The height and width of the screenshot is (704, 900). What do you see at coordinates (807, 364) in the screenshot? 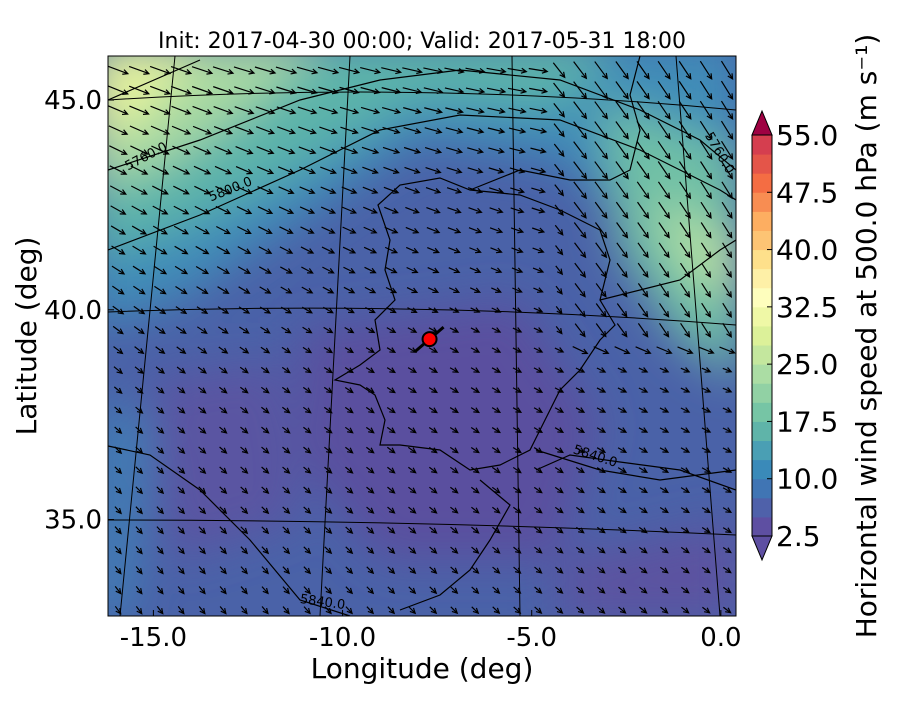
I see `colorbar-tick-label: 25.0` at bounding box center [807, 364].